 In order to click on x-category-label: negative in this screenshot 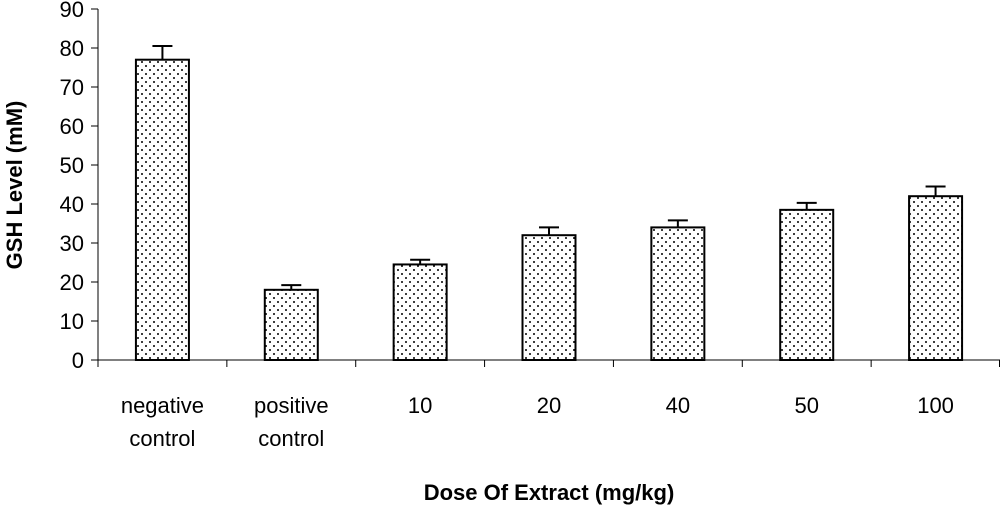, I will do `click(162, 405)`.